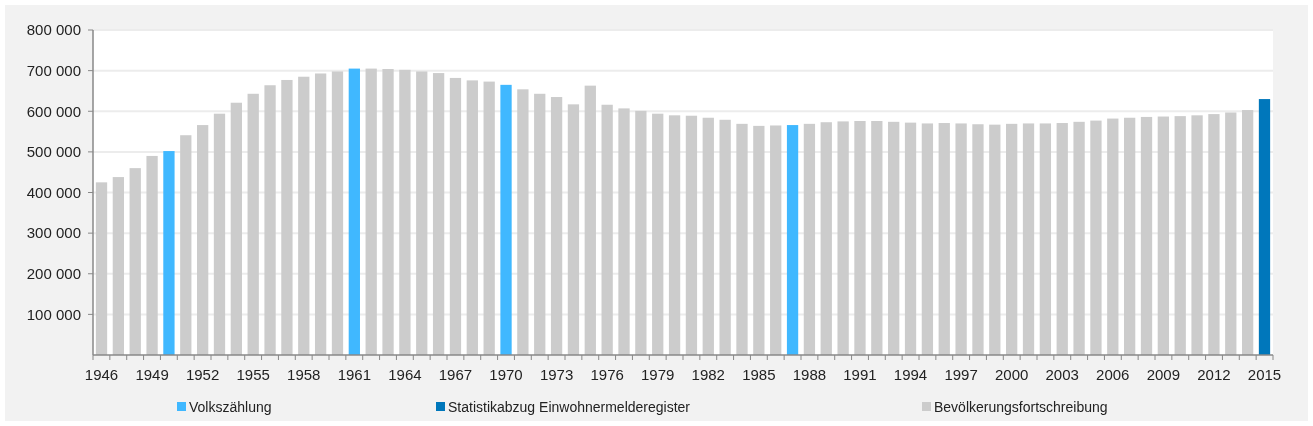  I want to click on x-tick-label: 1952, so click(202, 374).